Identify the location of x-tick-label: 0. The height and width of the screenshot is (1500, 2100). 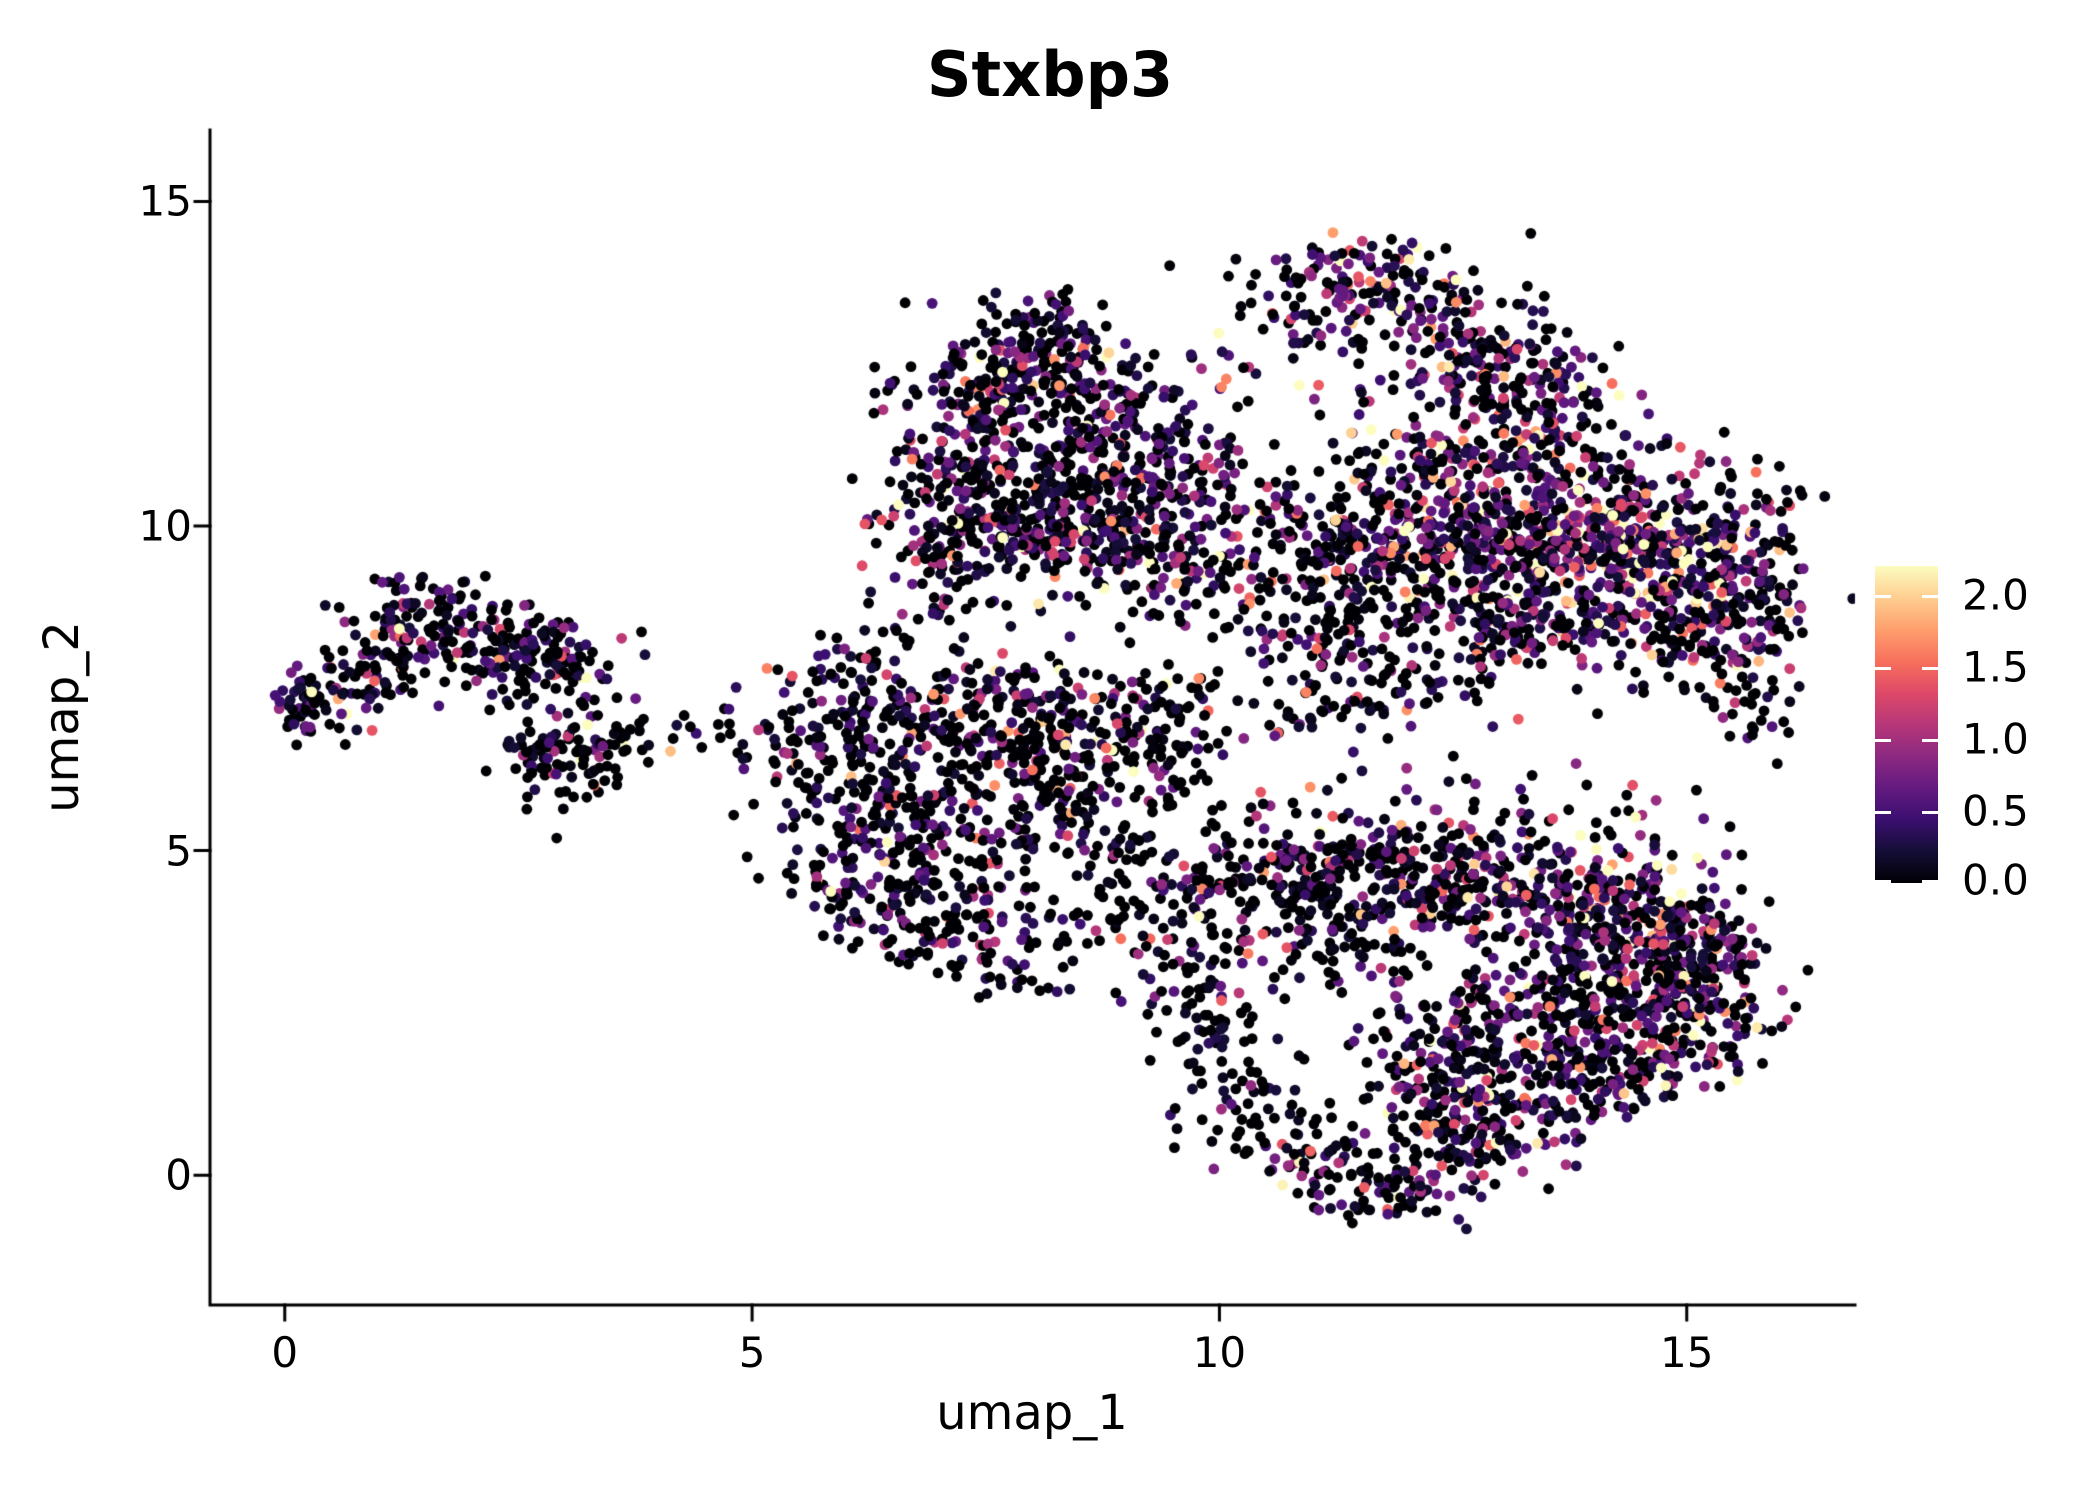
(285, 1352).